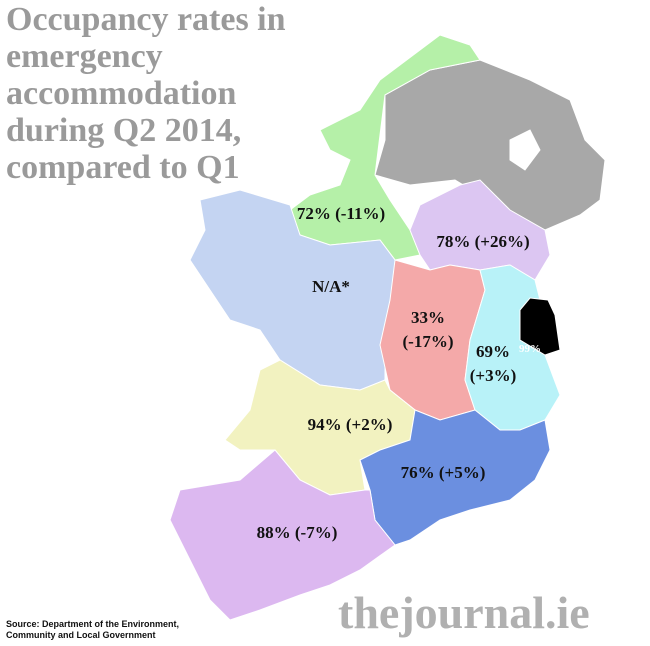 This screenshot has height=646, width=650. Describe the element at coordinates (443, 472) in the screenshot. I see `region-label: 76% (+5%)` at that location.